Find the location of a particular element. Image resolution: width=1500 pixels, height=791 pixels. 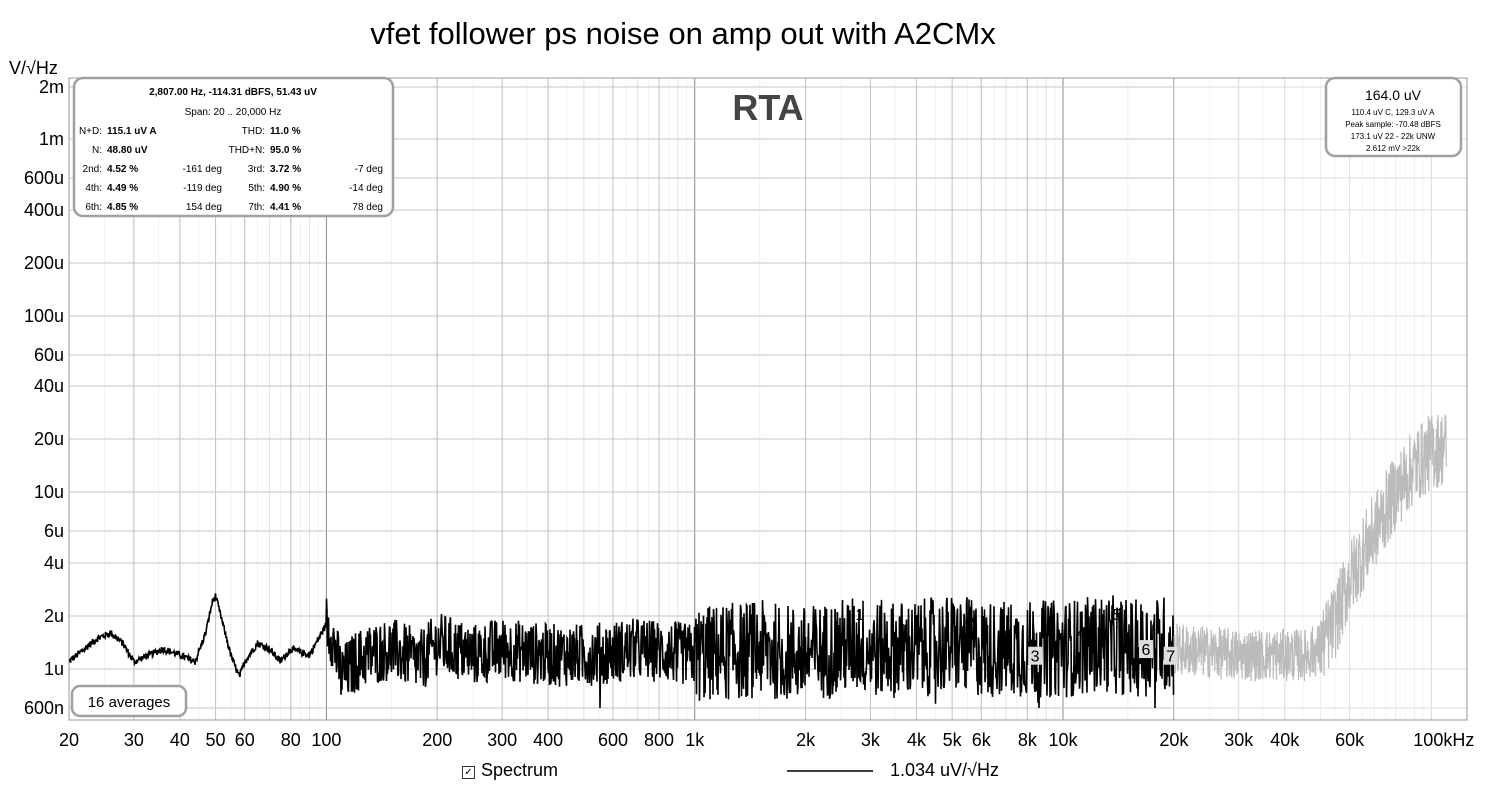

y-tick-label: 20u is located at coordinates (49, 439).